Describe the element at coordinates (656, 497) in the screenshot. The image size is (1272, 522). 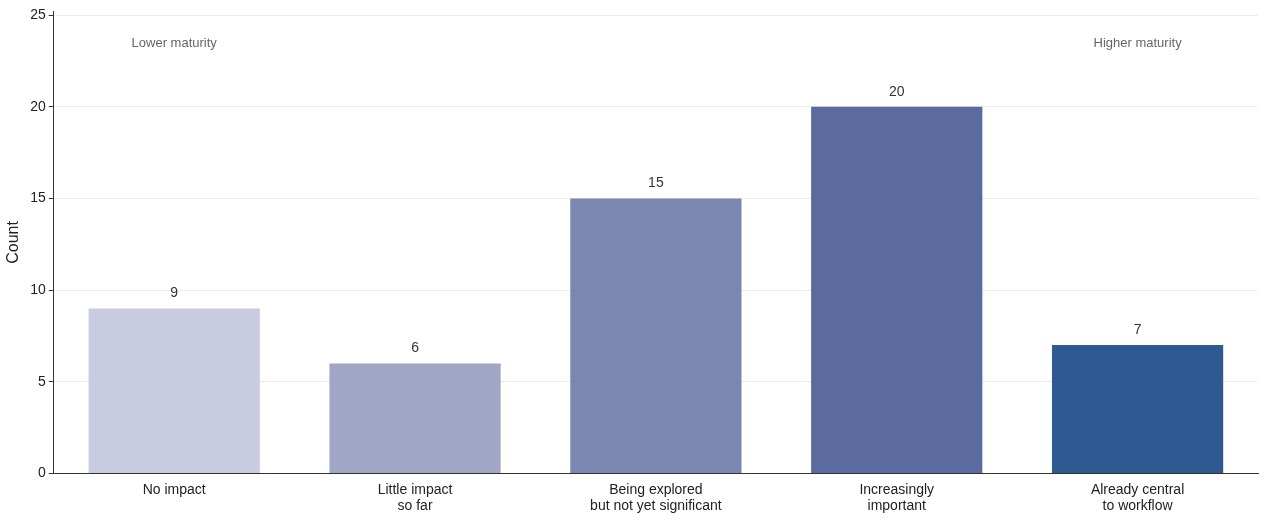
I see `x-tick-label: Being explored but not yet significant` at that location.